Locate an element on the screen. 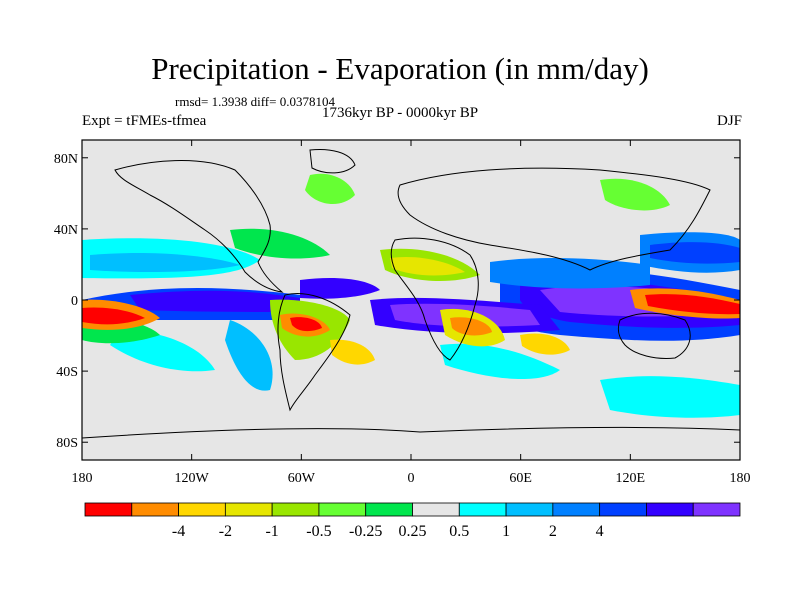  chart-title: Precipitation - Evaporation (in mm/day) is located at coordinates (400, 68).